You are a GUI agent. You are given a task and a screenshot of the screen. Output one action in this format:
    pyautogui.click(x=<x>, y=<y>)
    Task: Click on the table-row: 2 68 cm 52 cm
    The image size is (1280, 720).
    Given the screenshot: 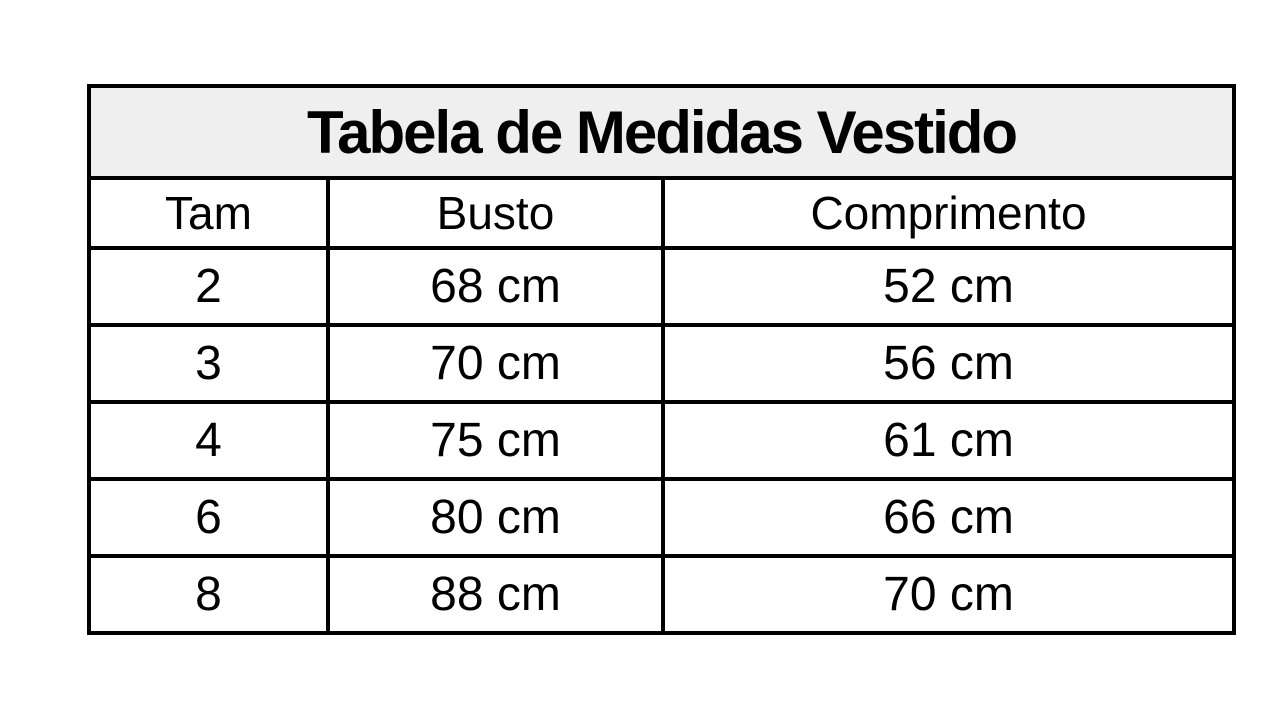 What is the action you would take?
    pyautogui.click(x=662, y=286)
    